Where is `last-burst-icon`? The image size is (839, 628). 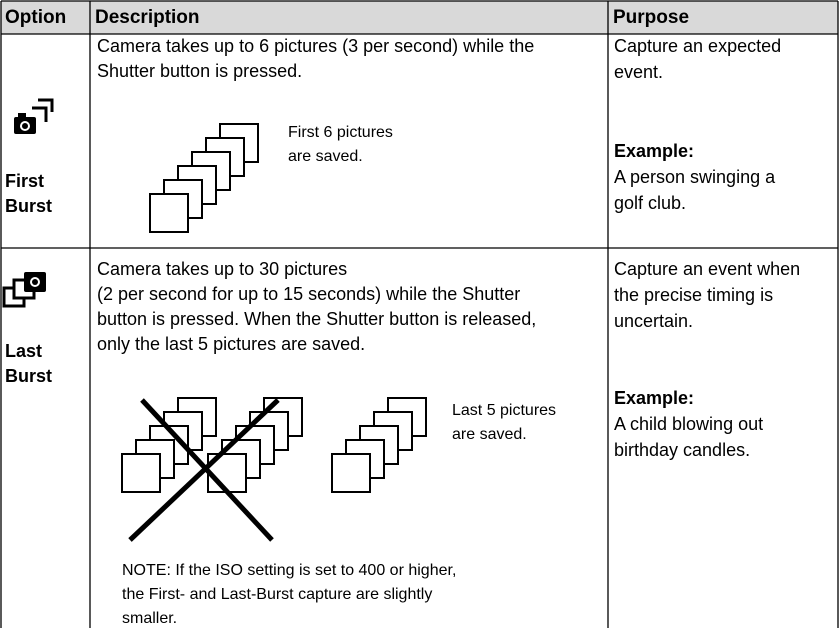
last-burst-icon is located at coordinates (24, 290).